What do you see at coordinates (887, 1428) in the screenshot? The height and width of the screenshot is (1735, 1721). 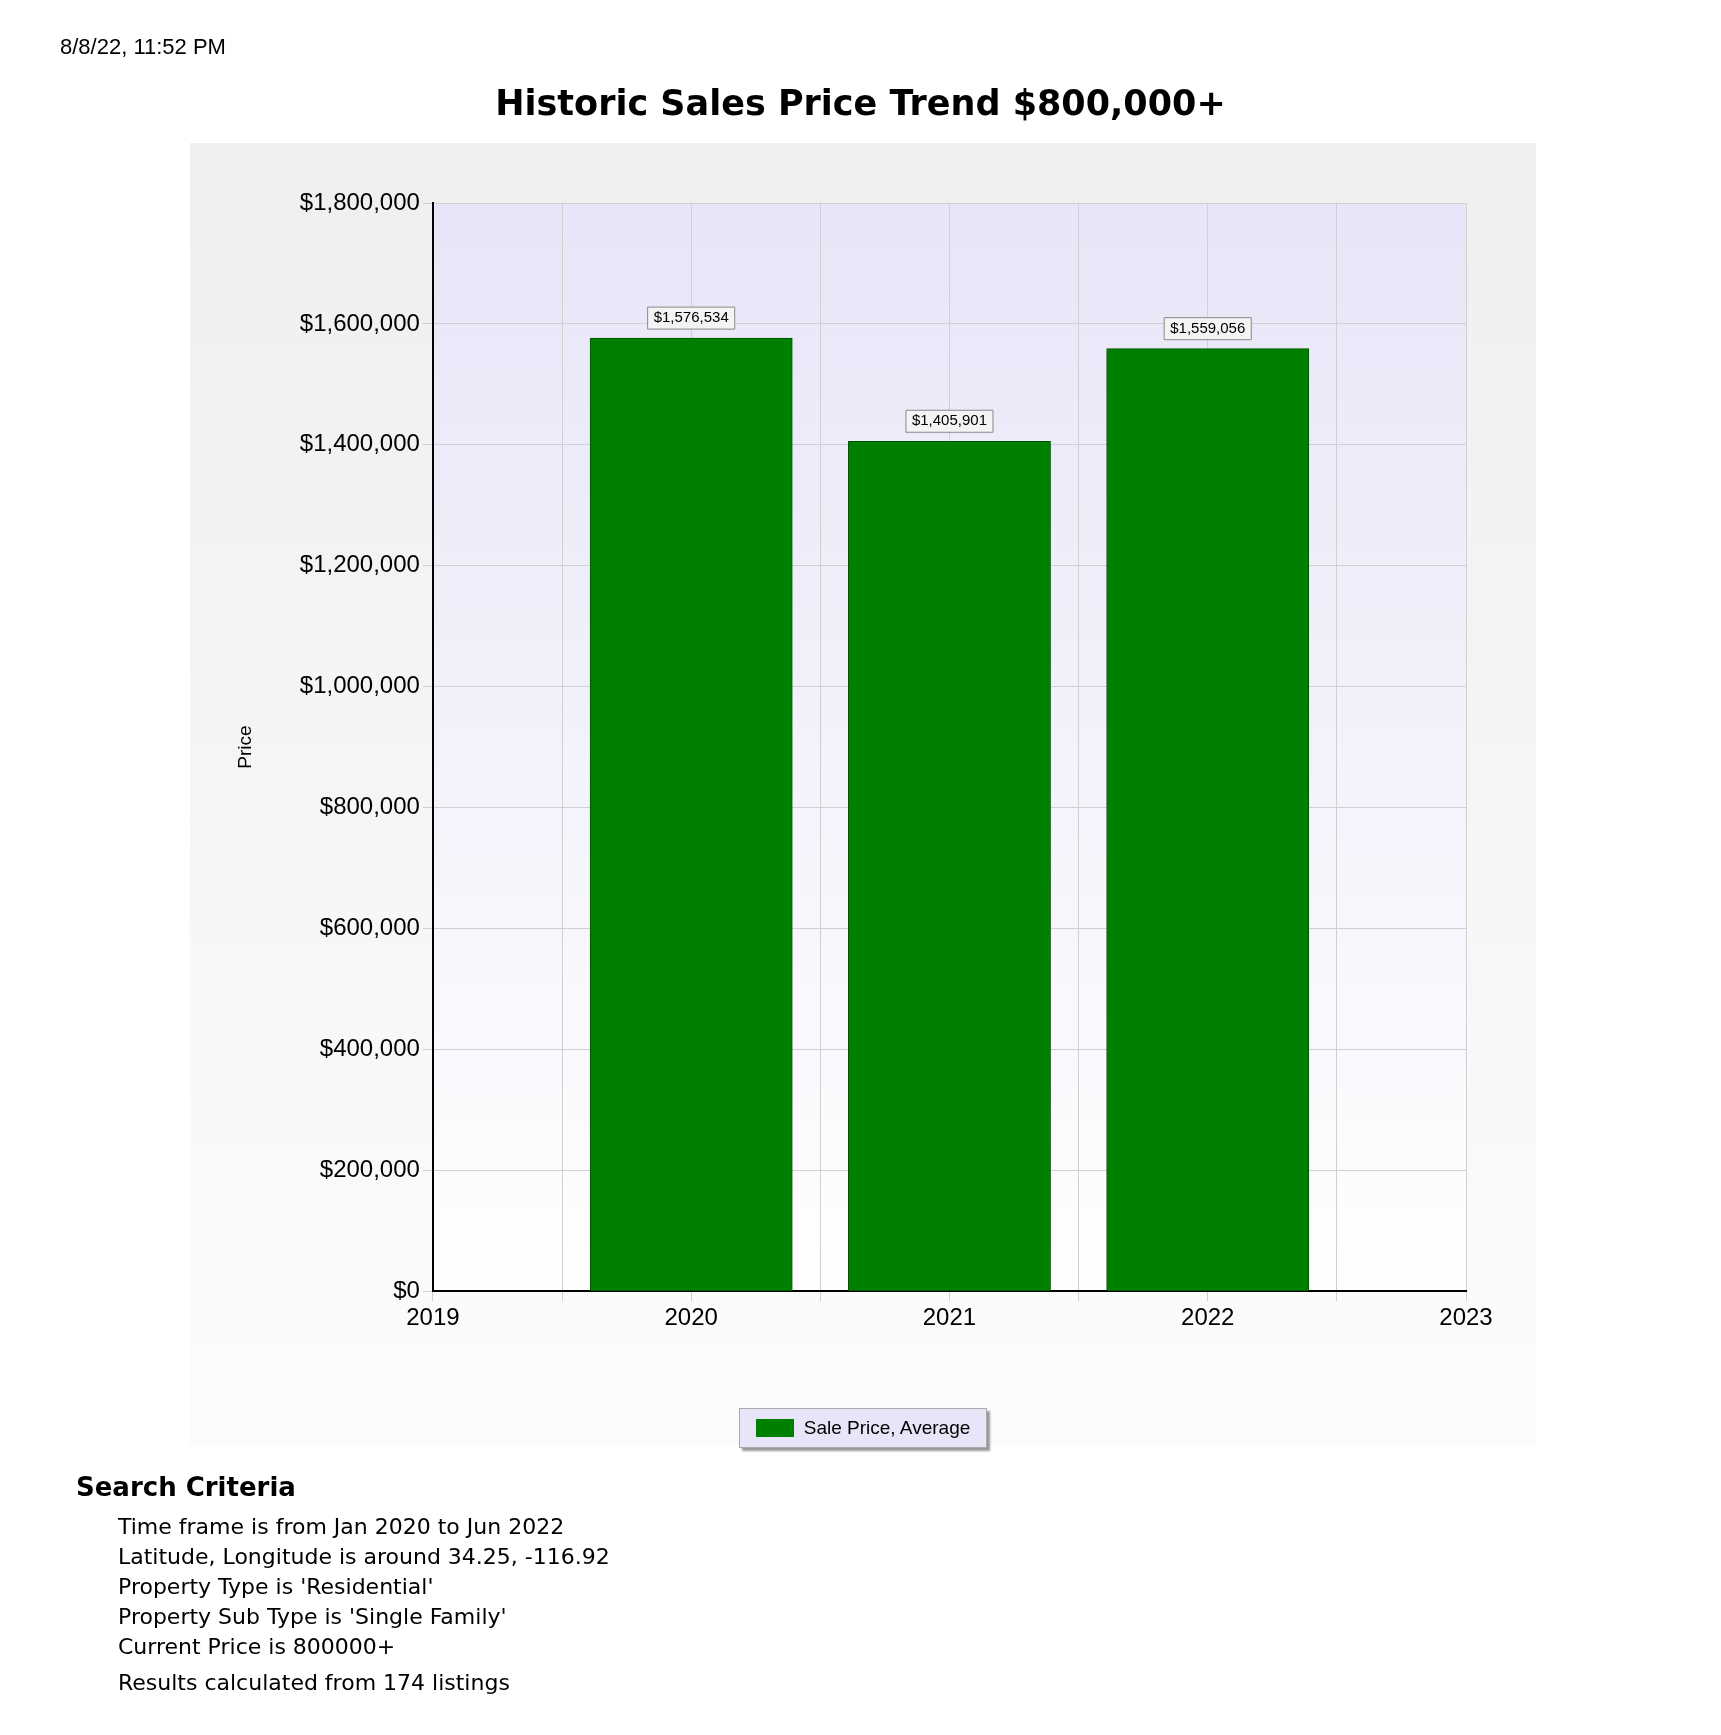 I see `legend-label: Sale Price, Average` at bounding box center [887, 1428].